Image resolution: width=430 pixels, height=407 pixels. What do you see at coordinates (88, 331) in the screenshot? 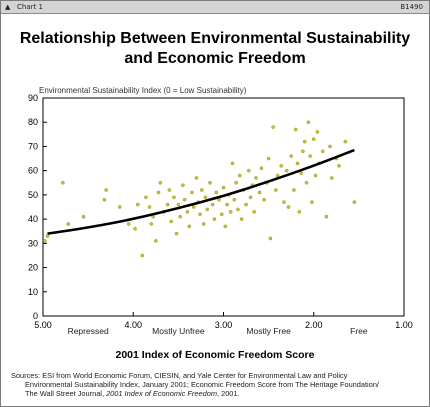
I see `x-category-label: Repressed` at bounding box center [88, 331].